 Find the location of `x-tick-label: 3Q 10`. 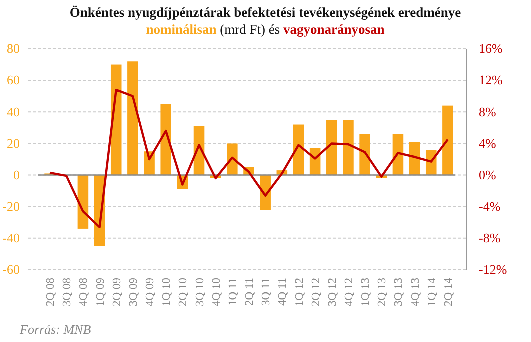

x-tick-label: 3Q 10 is located at coordinates (200, 292).